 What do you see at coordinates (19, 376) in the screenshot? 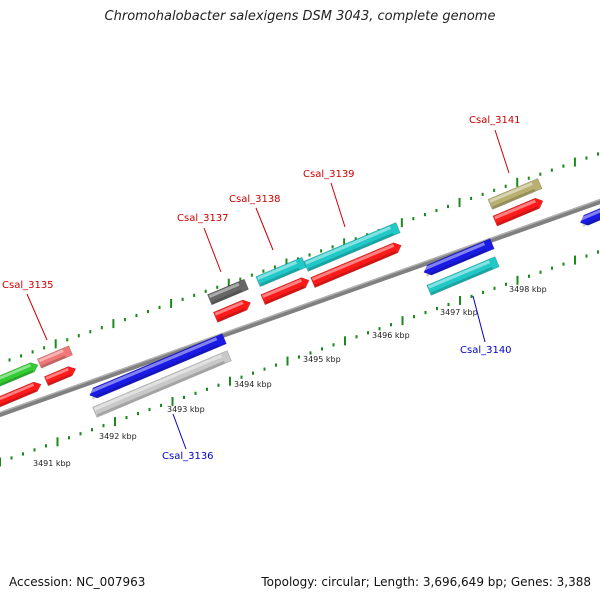
I see `cds-cog-left` at bounding box center [19, 376].